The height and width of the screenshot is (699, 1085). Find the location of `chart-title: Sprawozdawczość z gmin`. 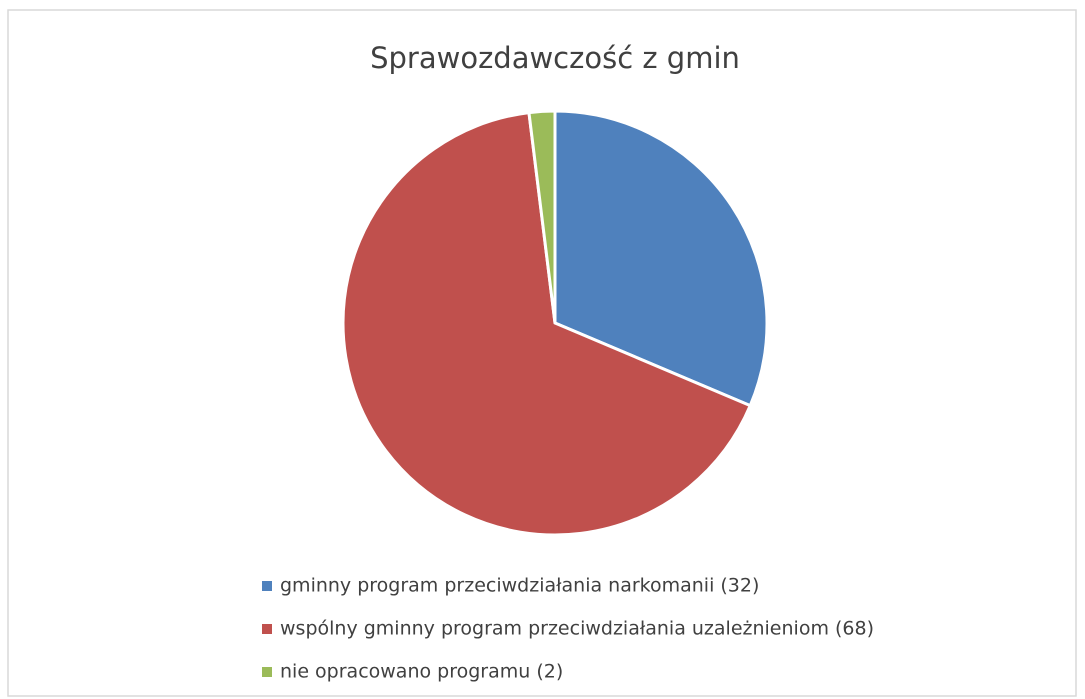

chart-title: Sprawozdawczość z gmin is located at coordinates (555, 58).